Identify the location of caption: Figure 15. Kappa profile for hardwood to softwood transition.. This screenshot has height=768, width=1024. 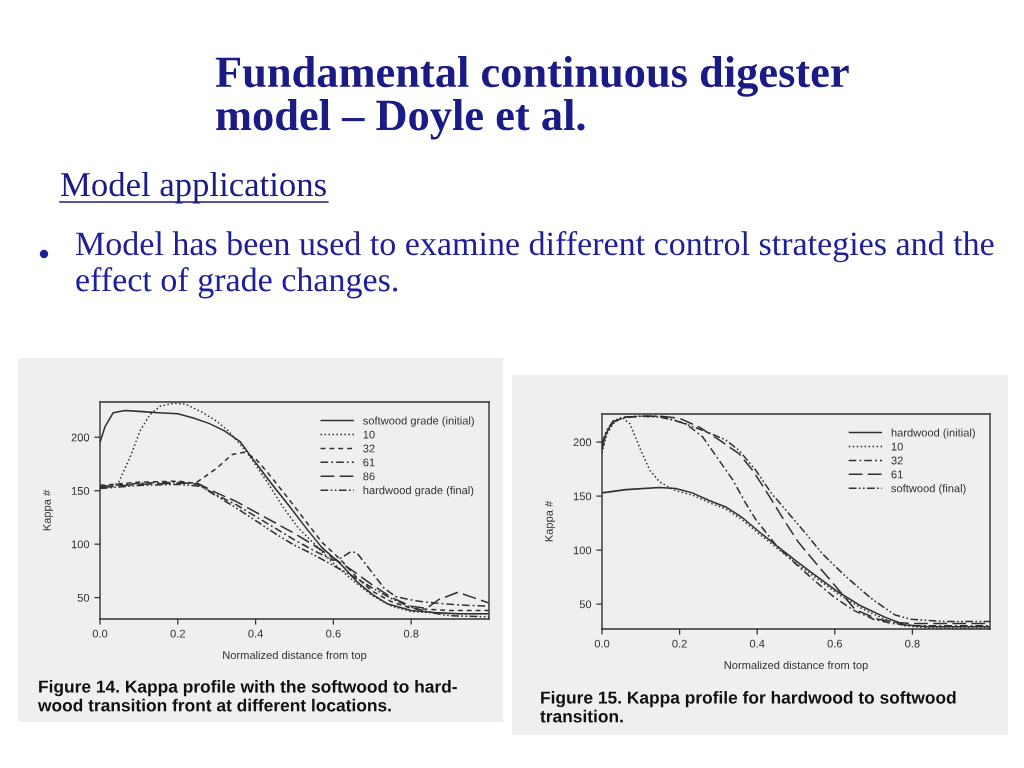
(748, 707).